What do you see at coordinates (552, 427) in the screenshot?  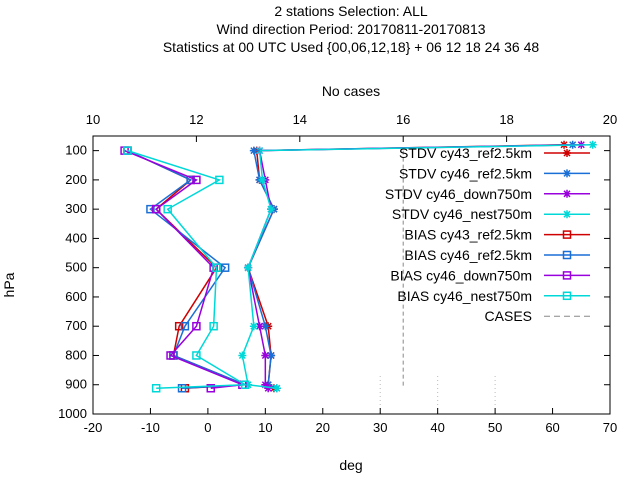 I see `x-tick-label: 60` at bounding box center [552, 427].